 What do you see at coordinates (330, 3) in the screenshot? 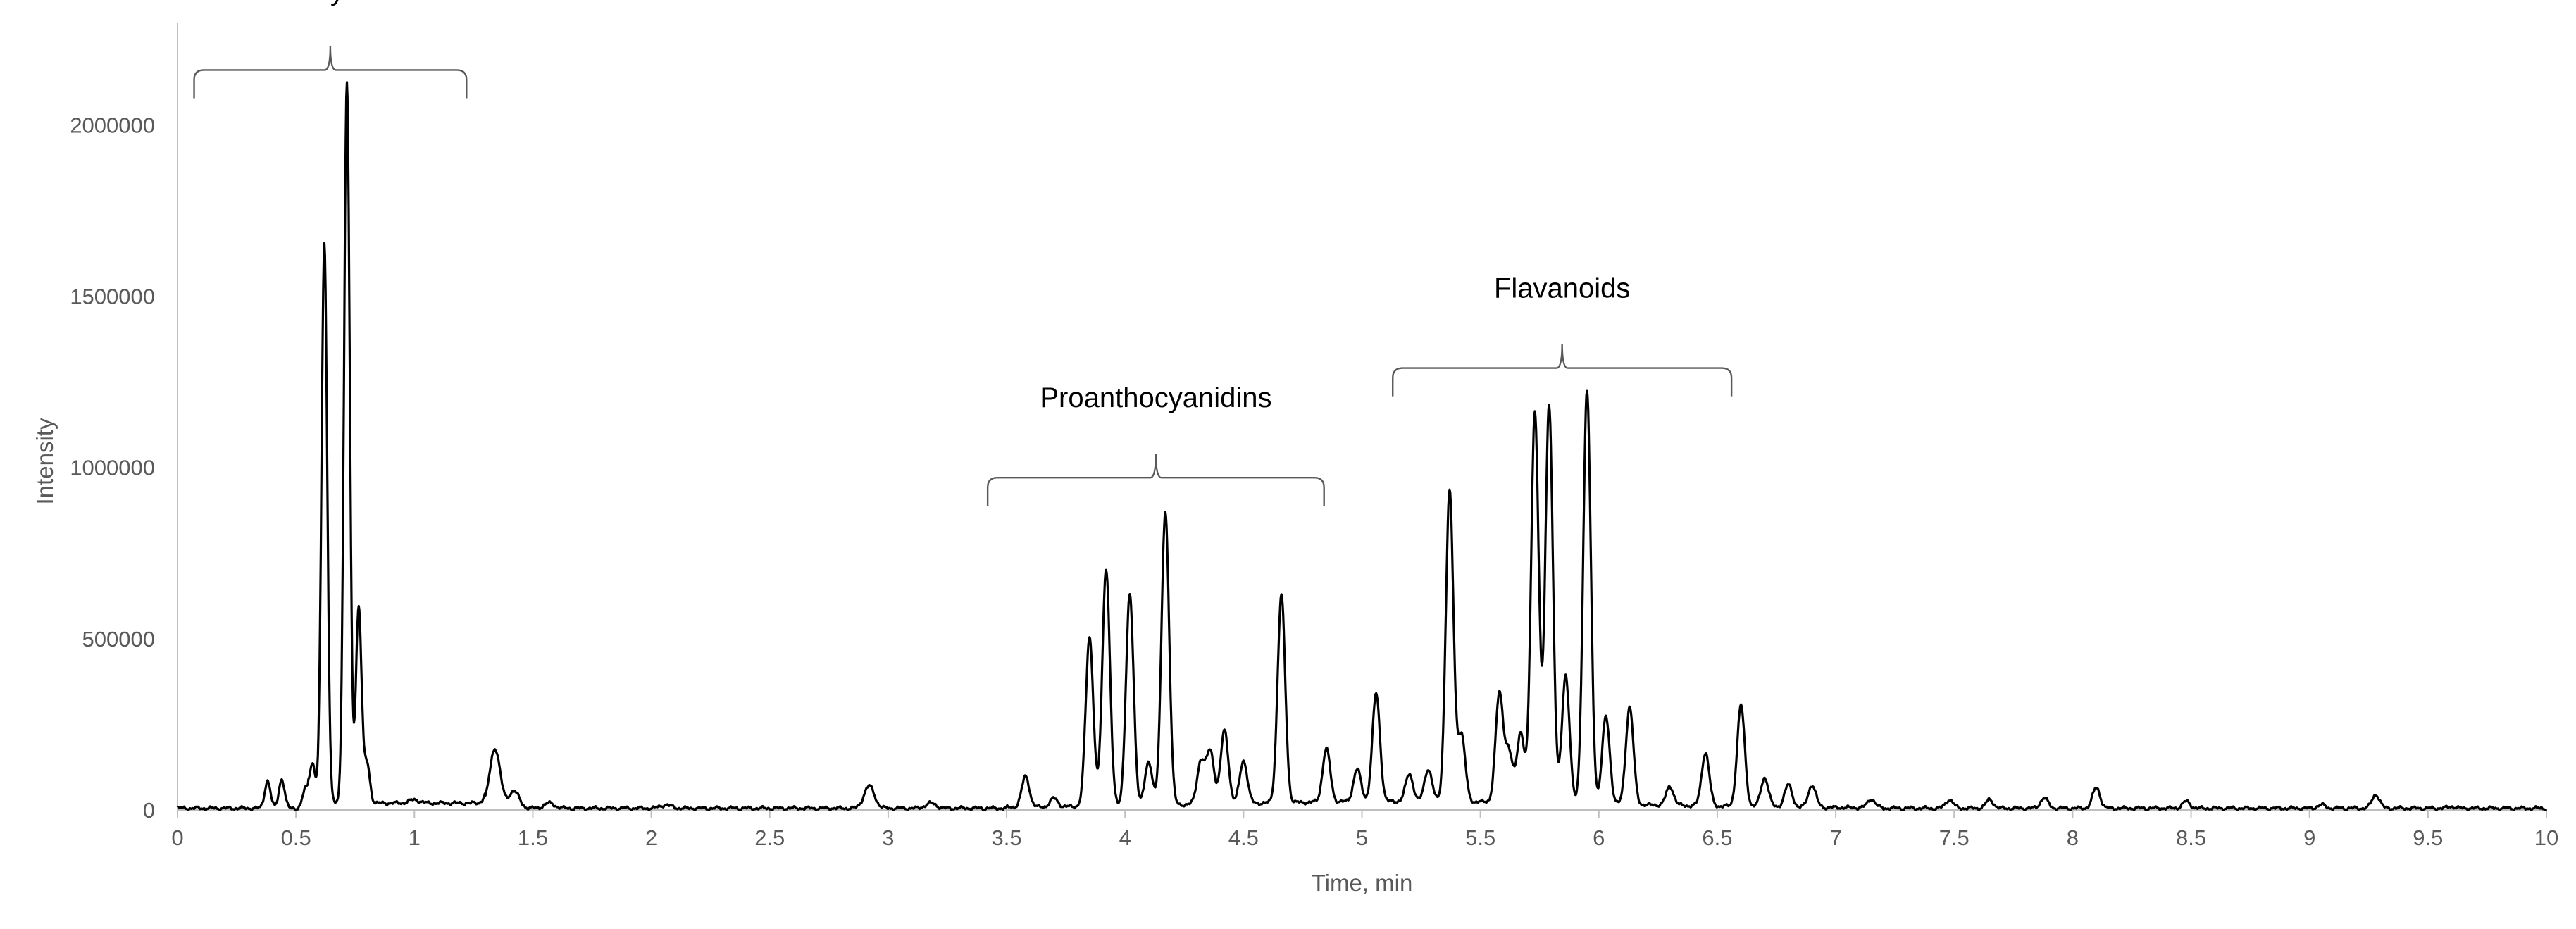
I see `annotation-label: Carbohydrates` at bounding box center [330, 3].